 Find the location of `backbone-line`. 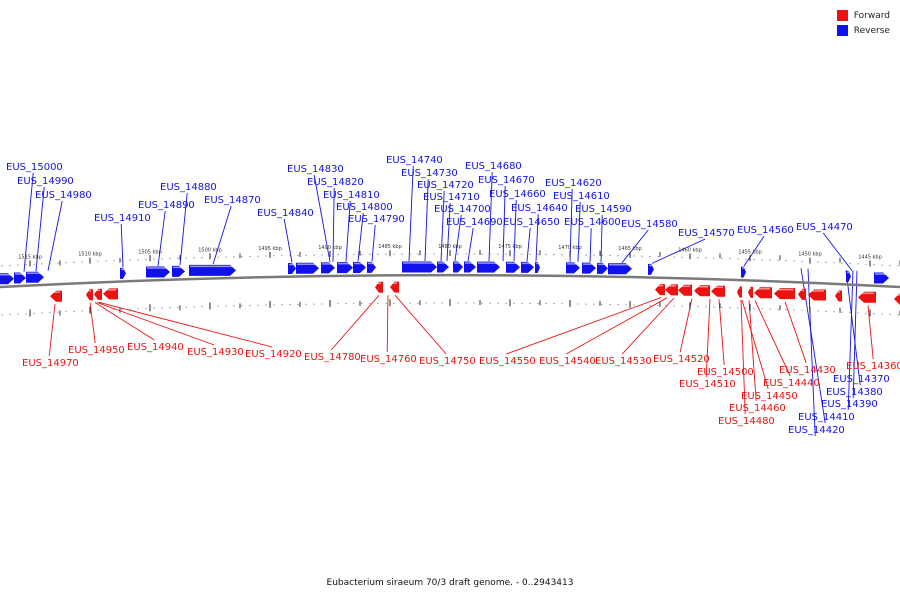

backbone-line is located at coordinates (450, 281).